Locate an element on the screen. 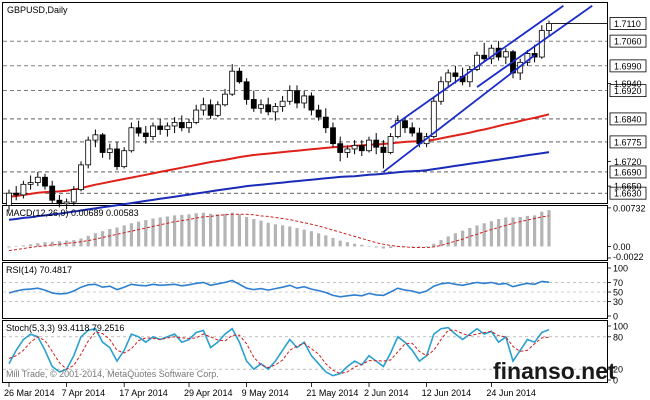  watermark: finanso.net is located at coordinates (554, 371).